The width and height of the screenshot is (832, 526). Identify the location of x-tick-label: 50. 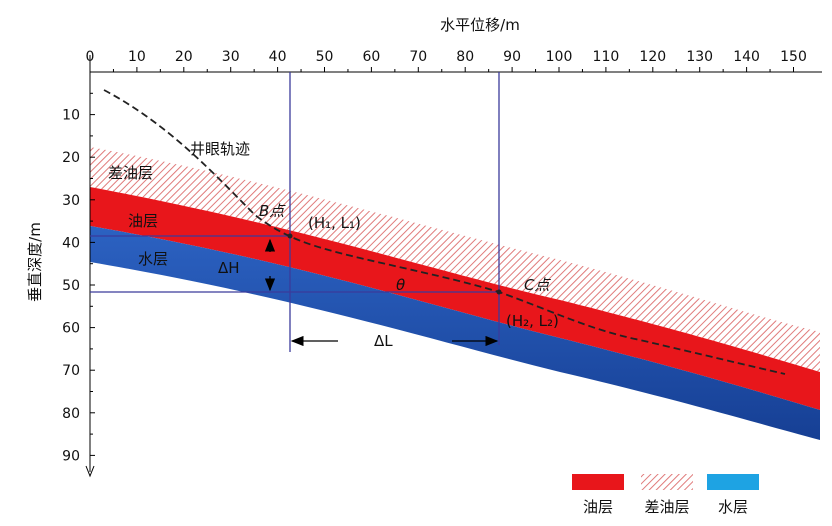
(325, 57).